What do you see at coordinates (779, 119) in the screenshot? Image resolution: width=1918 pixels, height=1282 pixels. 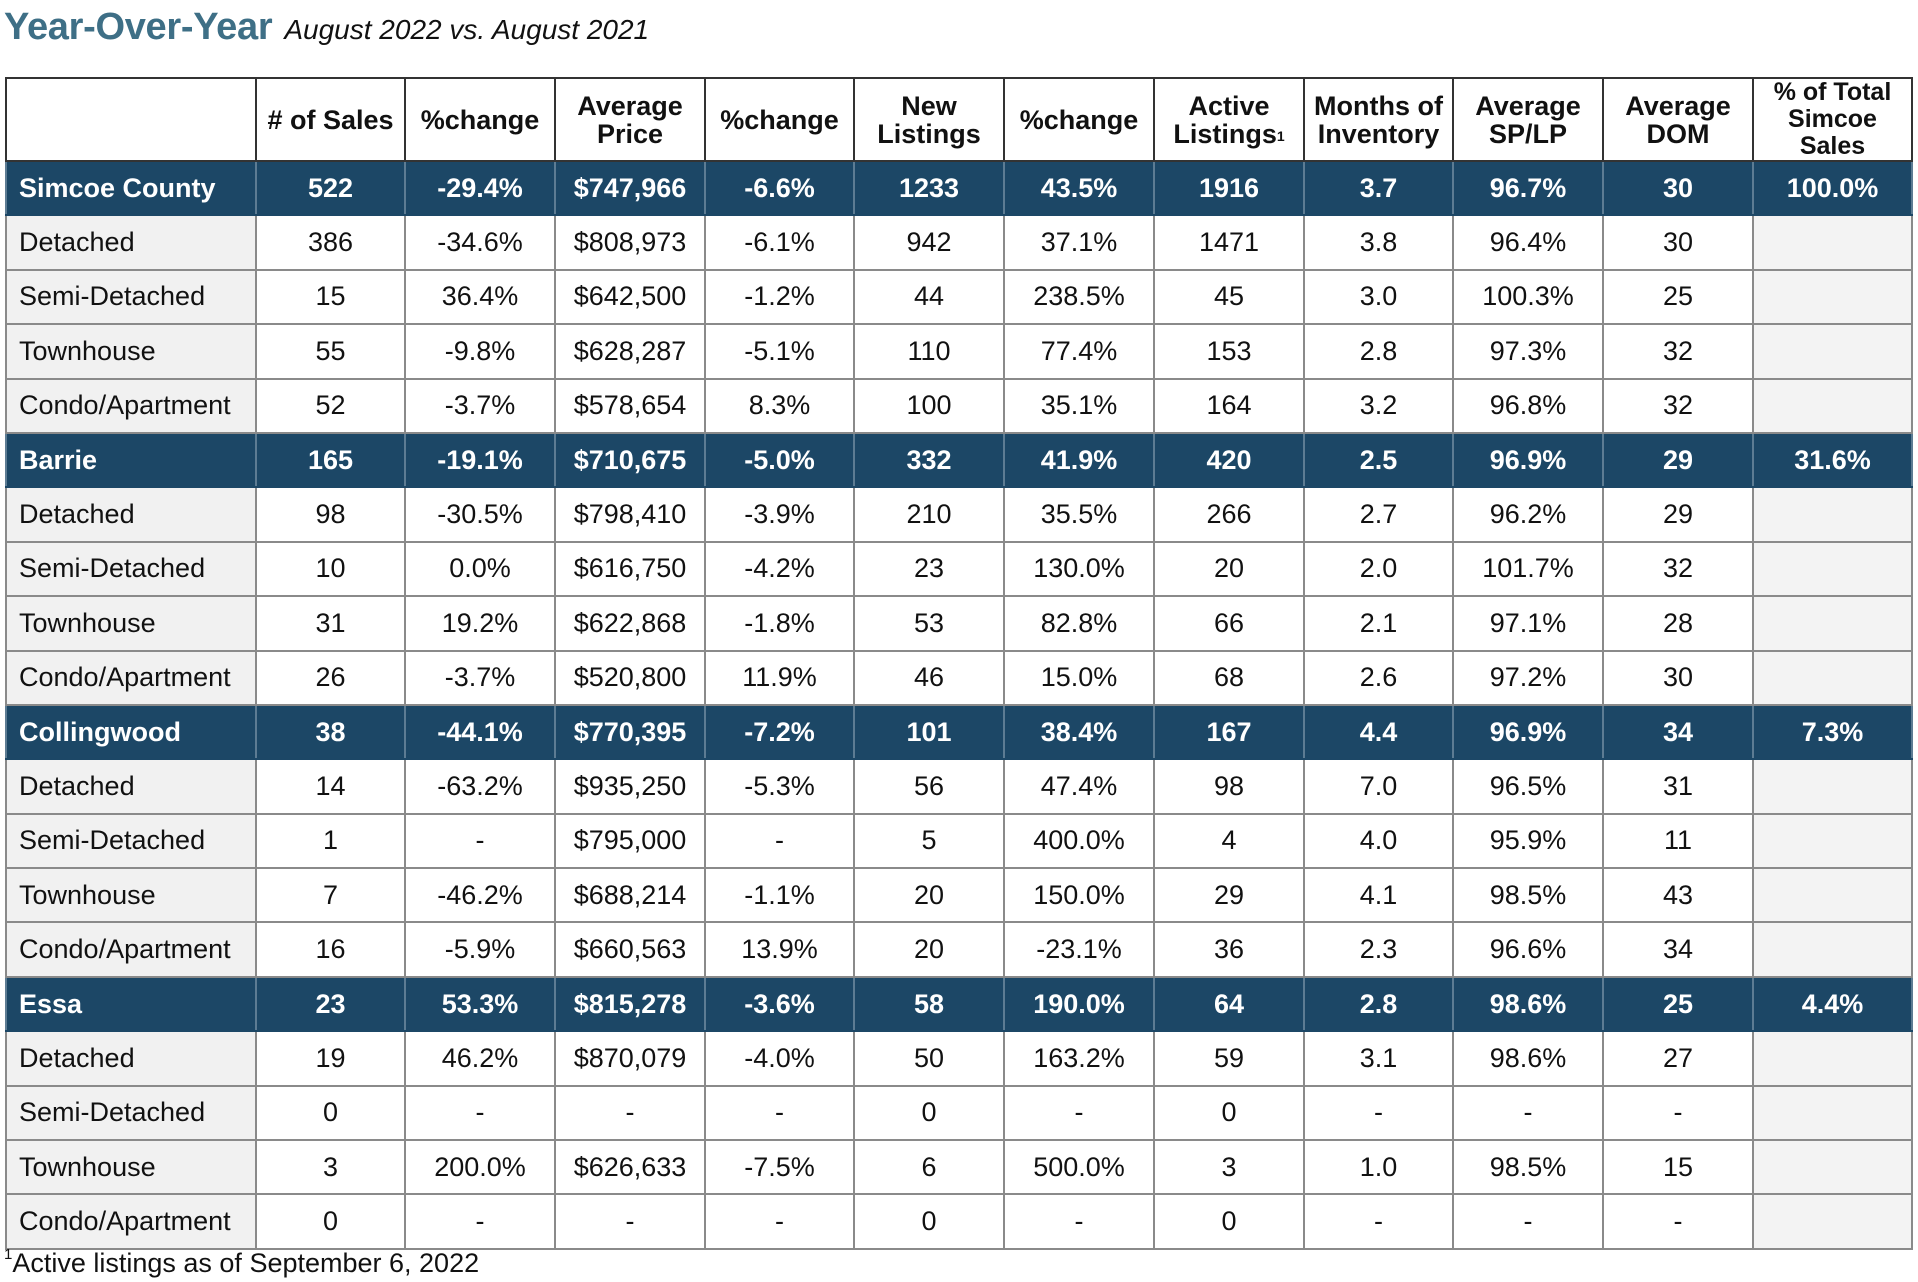 I see `column-header-price-change: %change` at bounding box center [779, 119].